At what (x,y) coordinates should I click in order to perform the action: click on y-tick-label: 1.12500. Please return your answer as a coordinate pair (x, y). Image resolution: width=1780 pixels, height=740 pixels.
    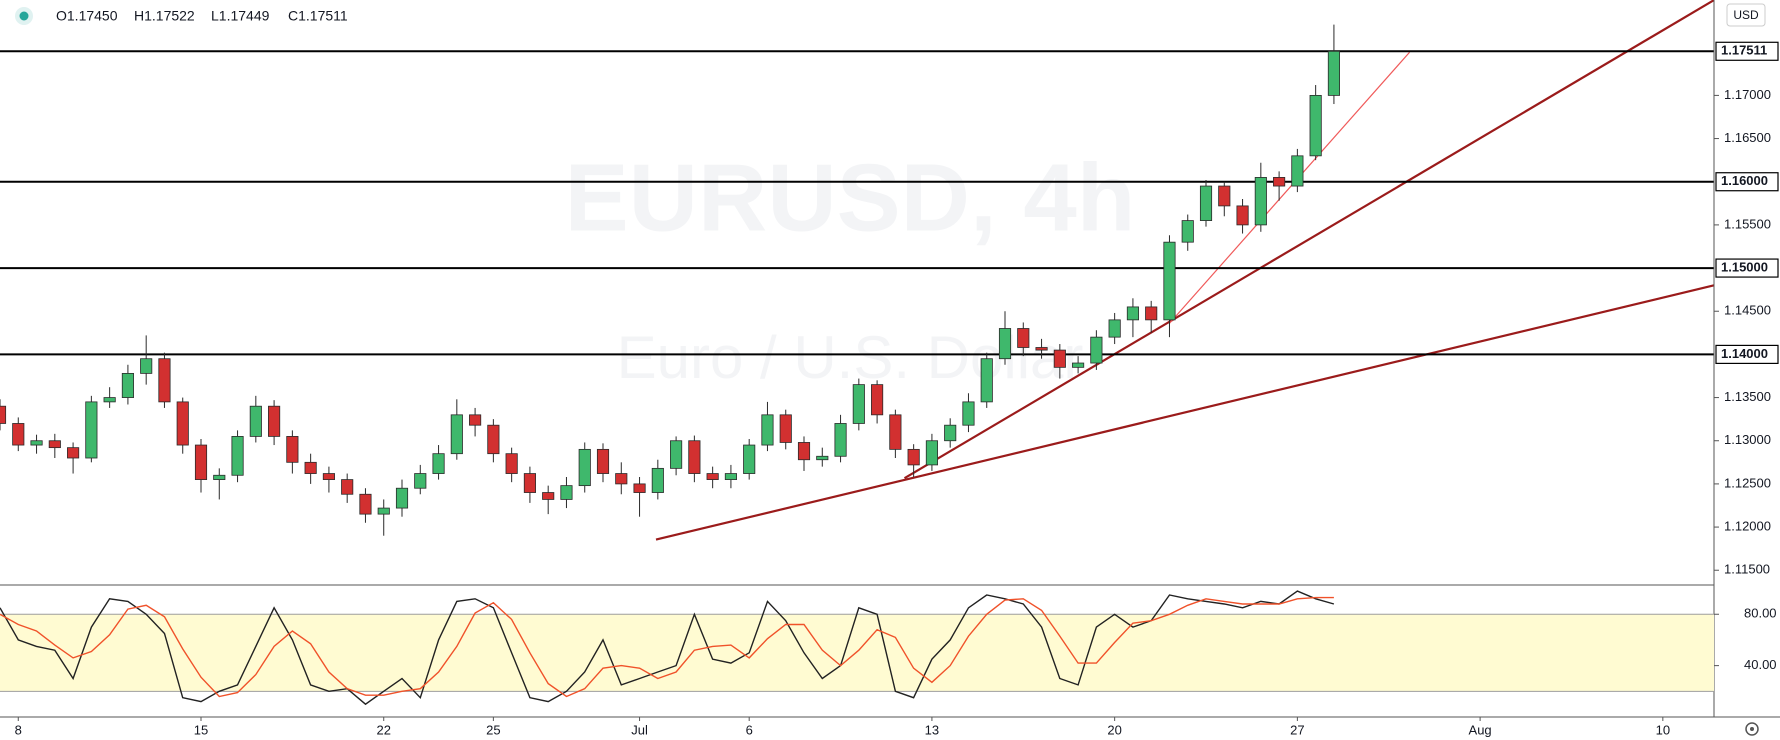
    Looking at the image, I should click on (1747, 482).